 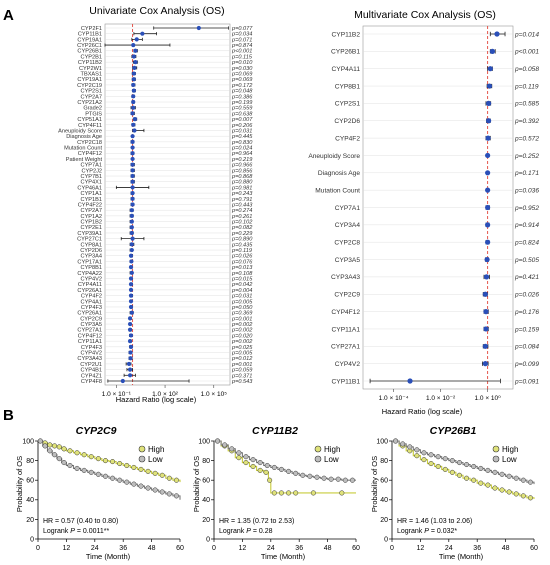 What do you see at coordinates (91, 223) in the screenshot?
I see `row-label: CYP1B2` at bounding box center [91, 223].